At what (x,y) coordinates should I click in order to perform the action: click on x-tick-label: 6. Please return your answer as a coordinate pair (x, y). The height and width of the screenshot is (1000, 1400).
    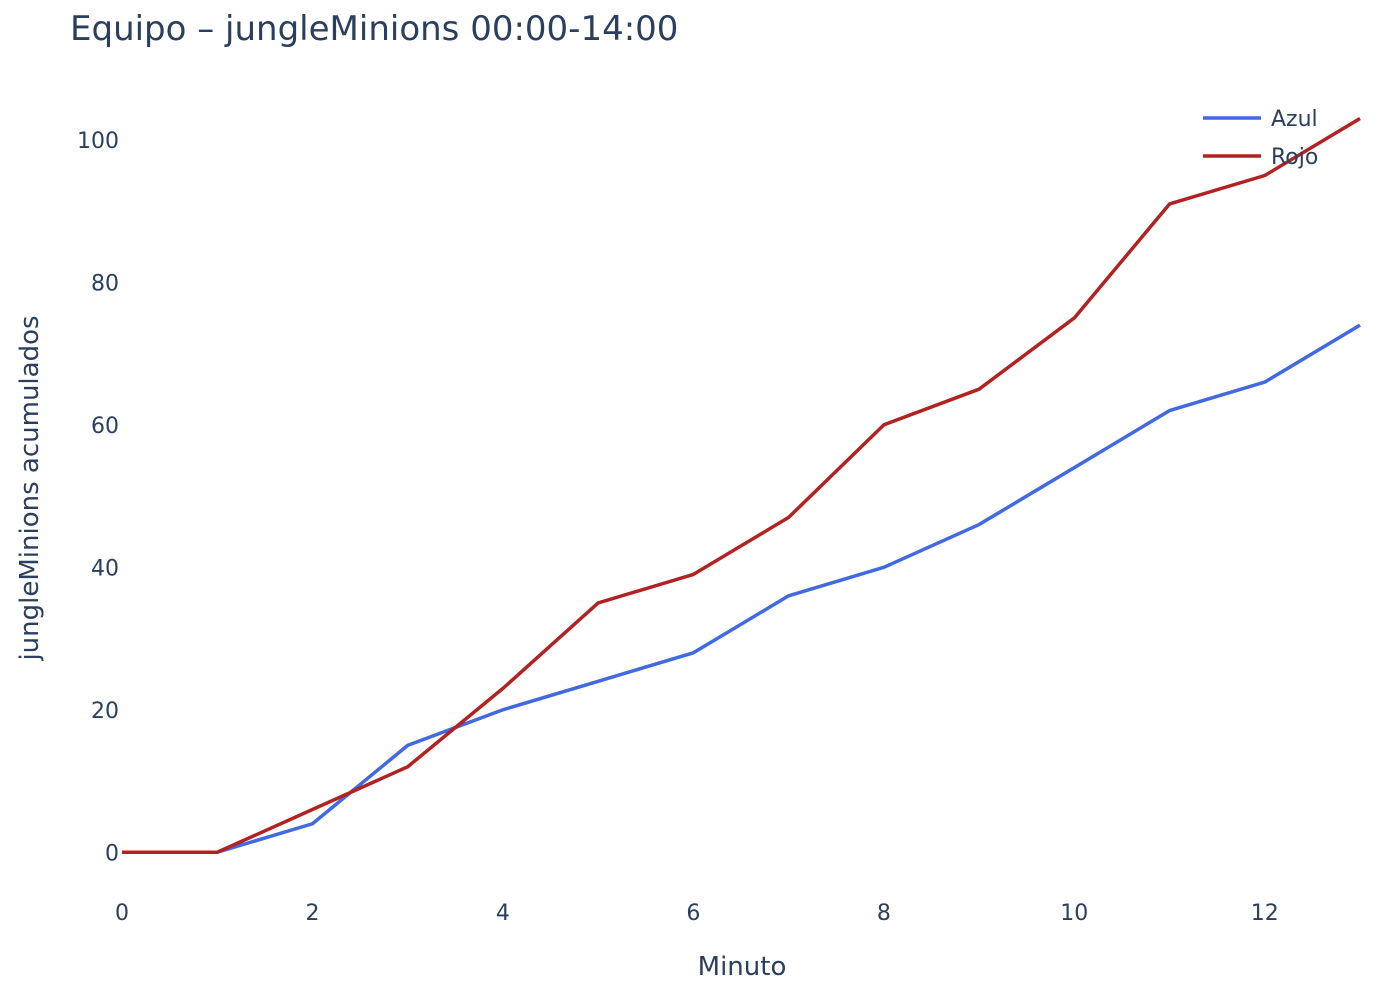
    Looking at the image, I should click on (693, 913).